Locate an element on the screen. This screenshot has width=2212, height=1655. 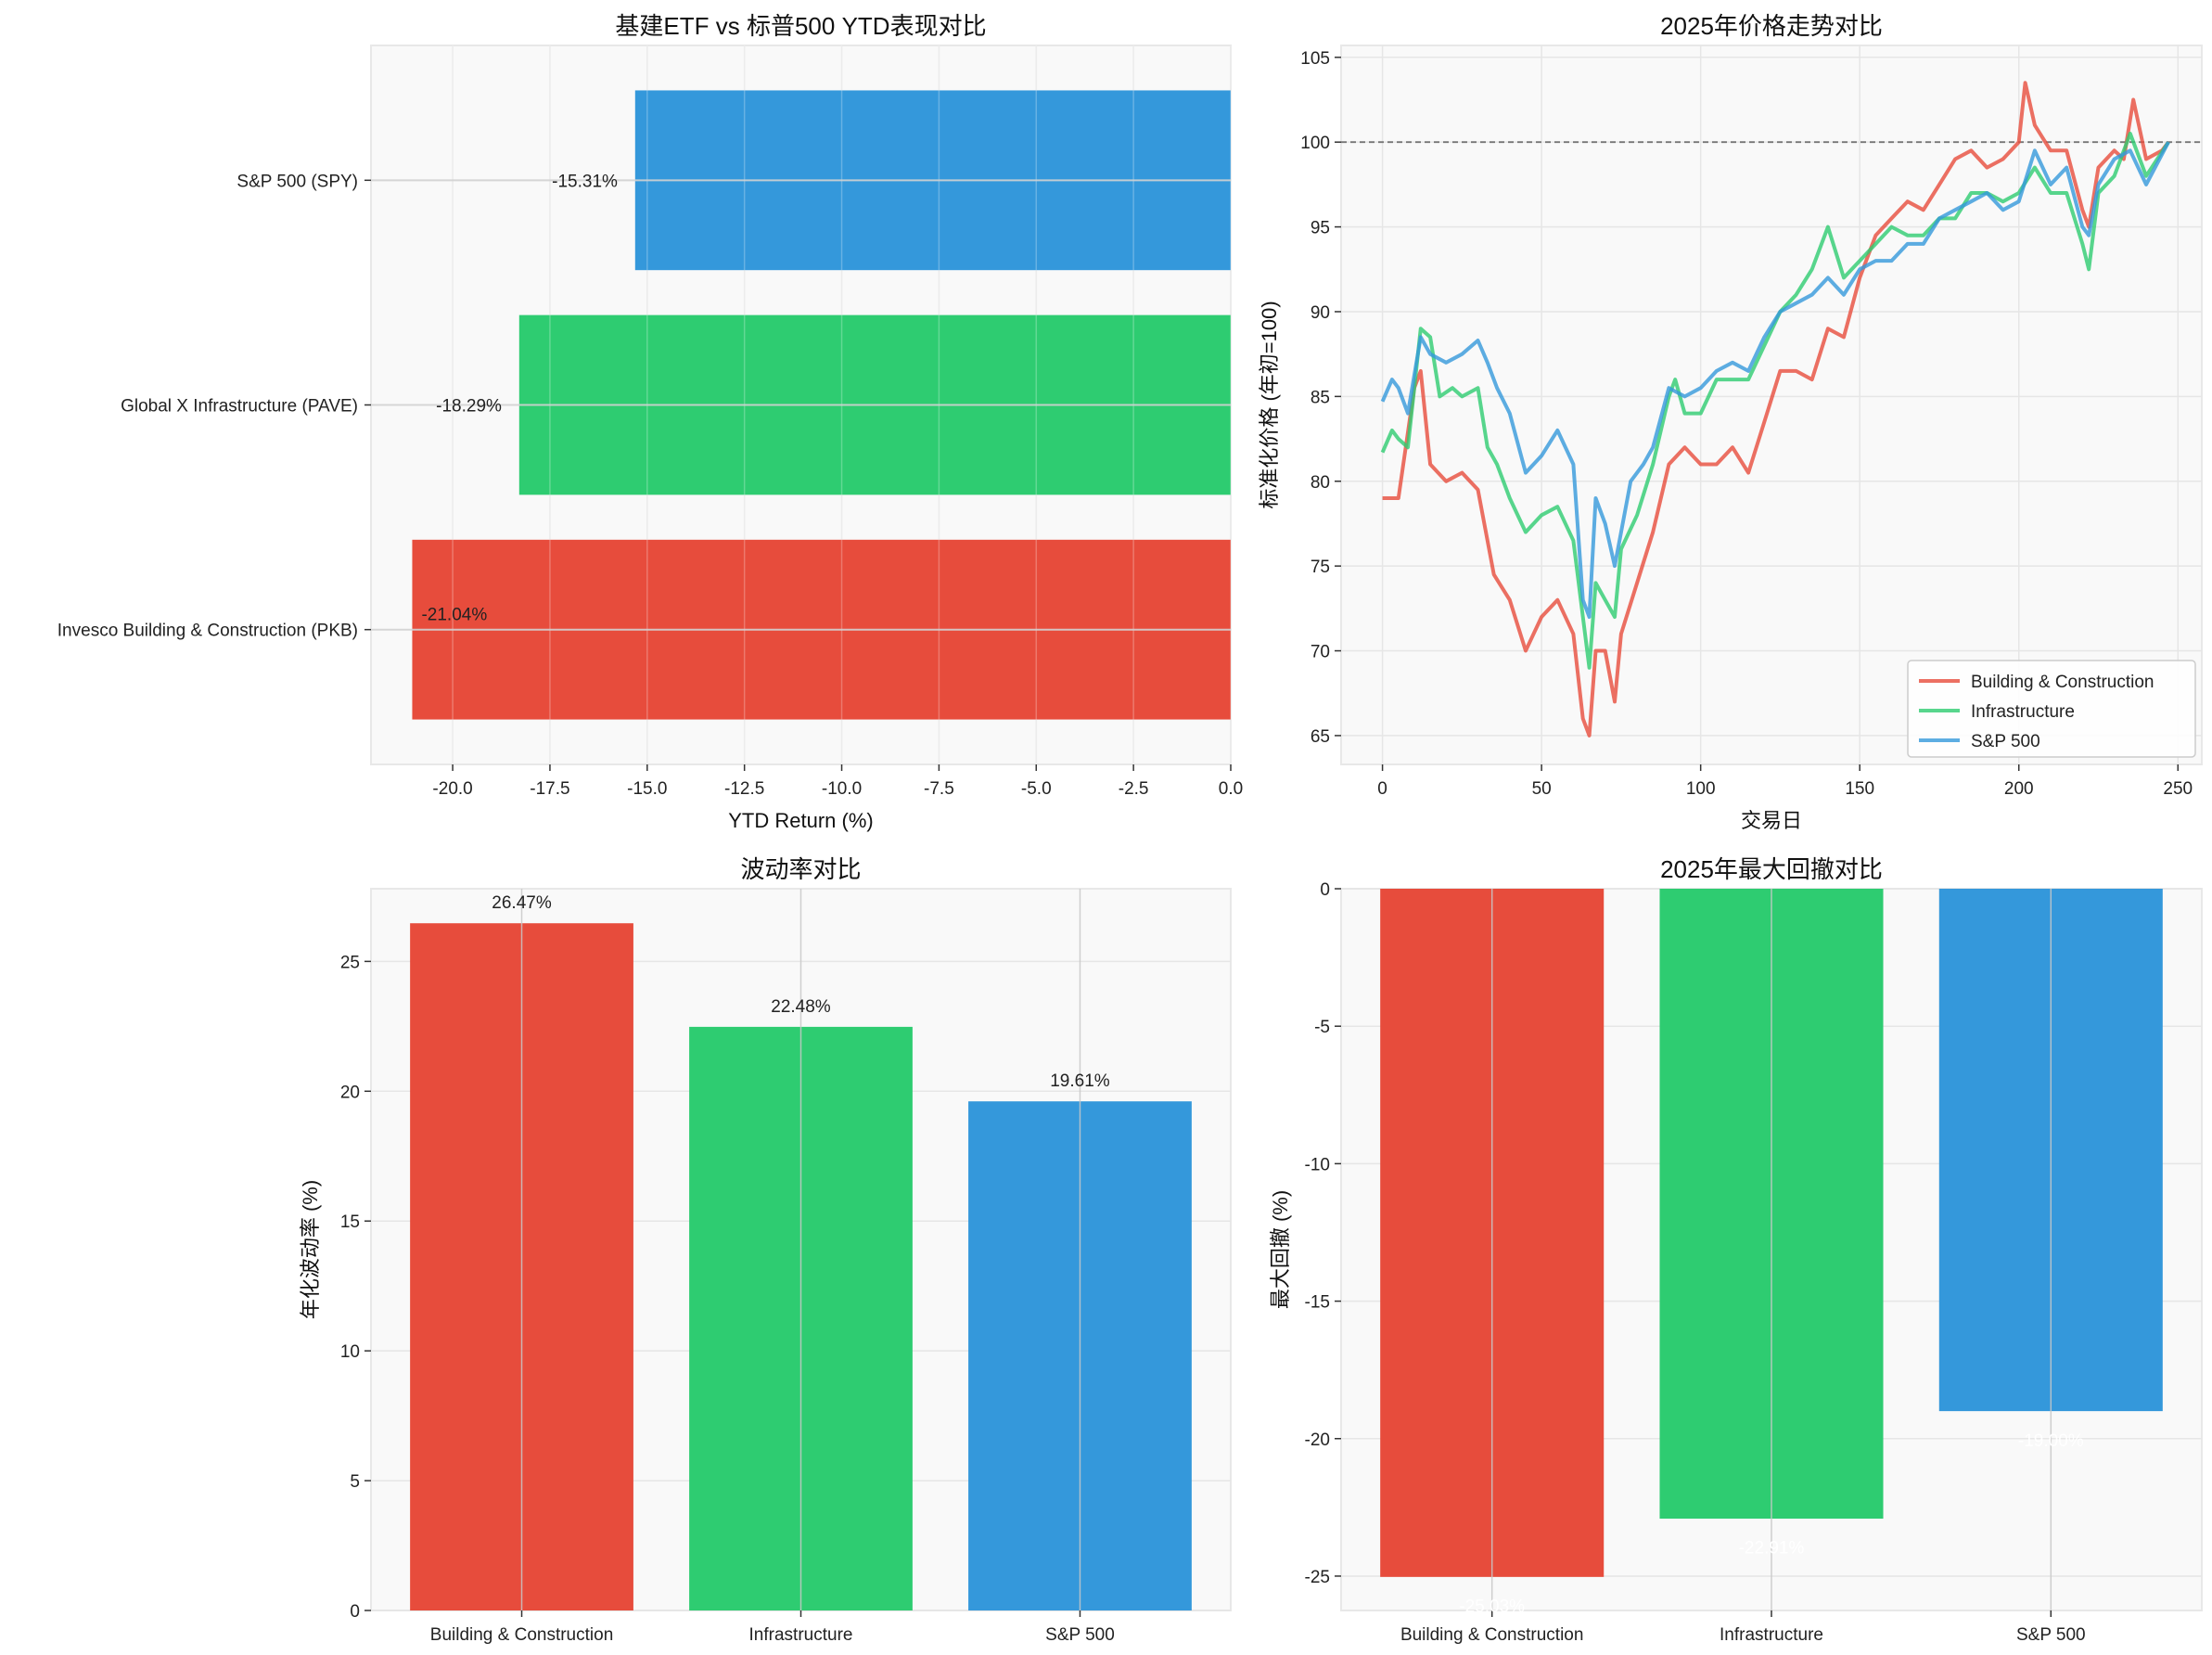
y-tick-label: 25 is located at coordinates (350, 962).